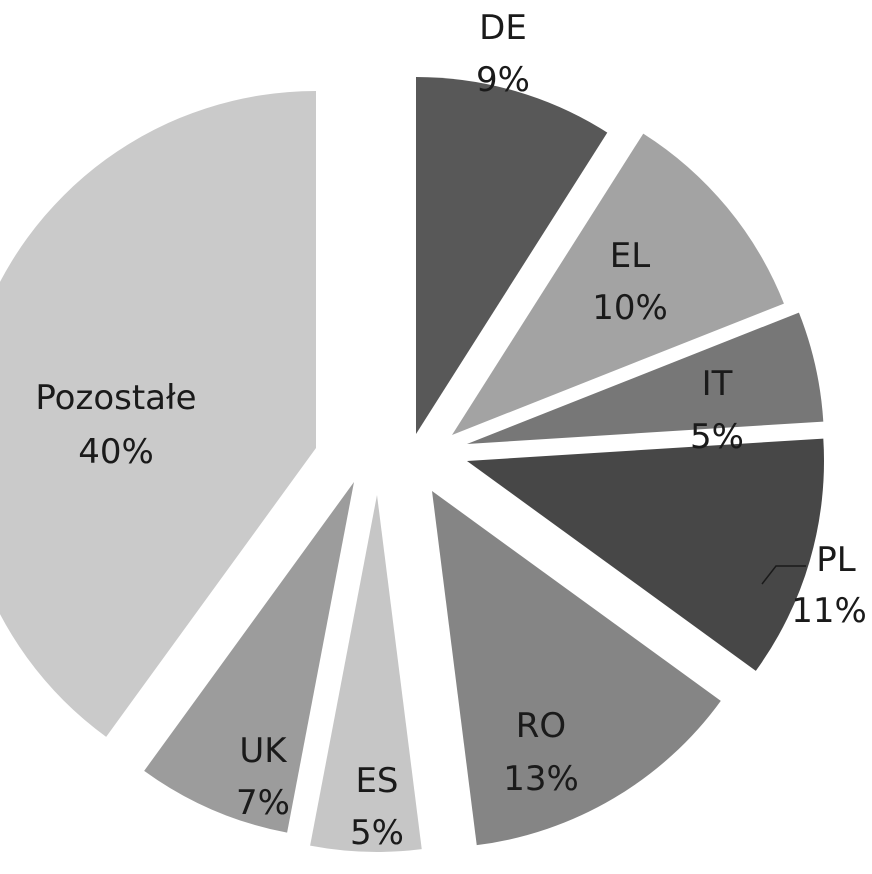 The image size is (872, 874). What do you see at coordinates (377, 833) in the screenshot?
I see `slice-value-es: 5%` at bounding box center [377, 833].